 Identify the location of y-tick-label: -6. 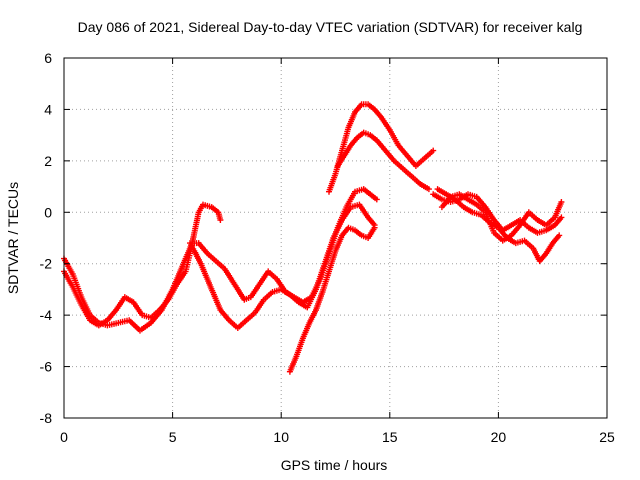
(46, 367).